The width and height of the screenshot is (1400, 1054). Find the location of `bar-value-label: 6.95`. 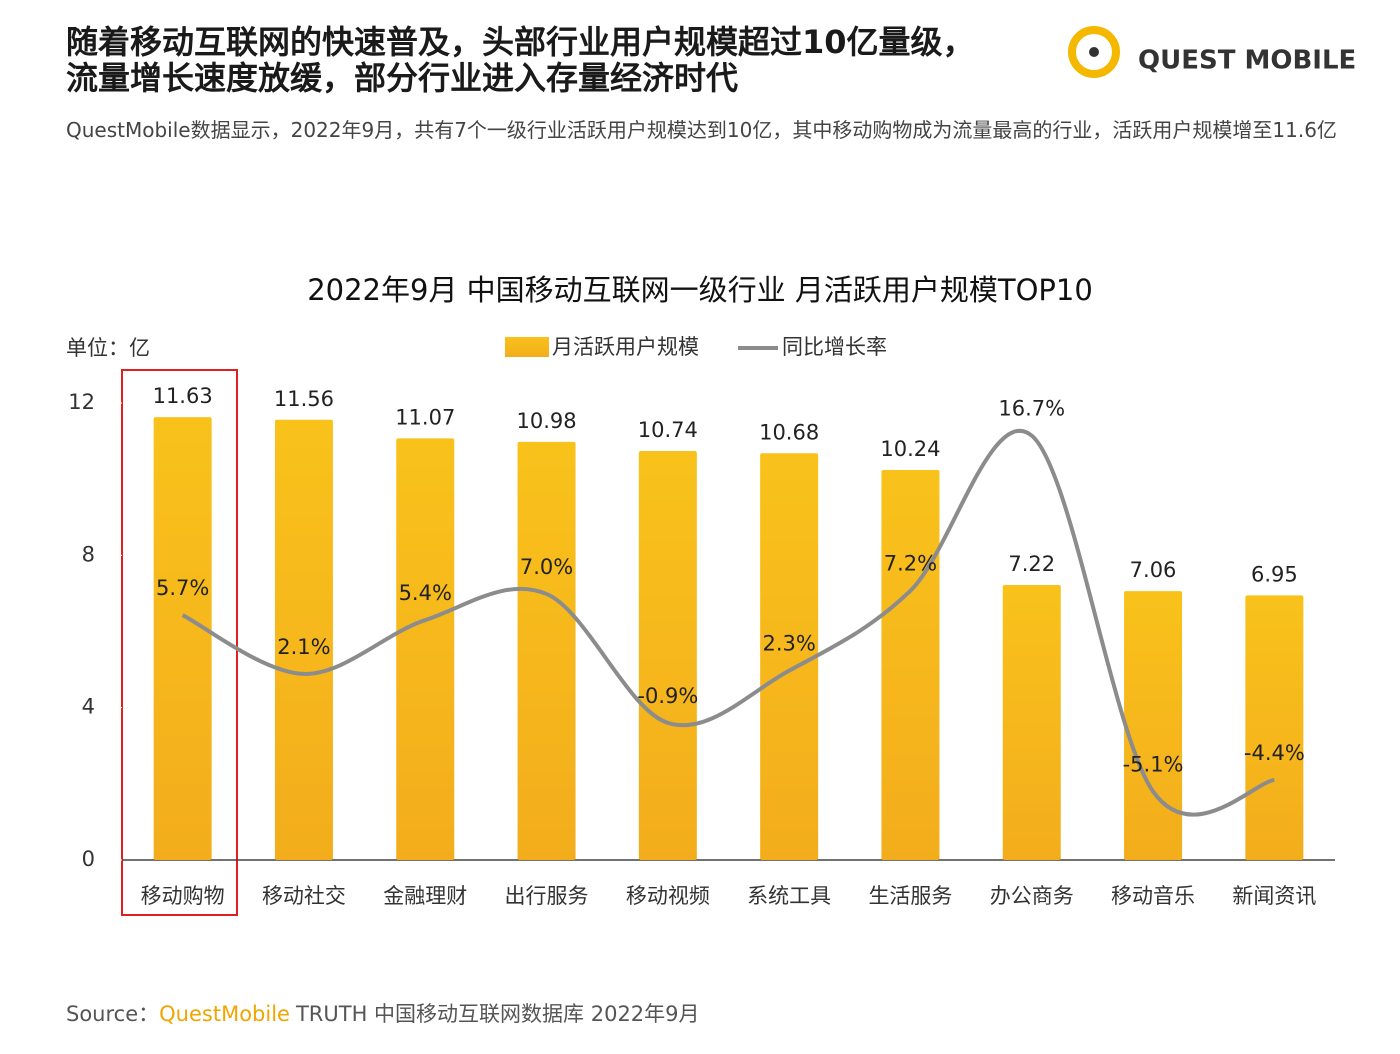

bar-value-label: 6.95 is located at coordinates (1274, 574).